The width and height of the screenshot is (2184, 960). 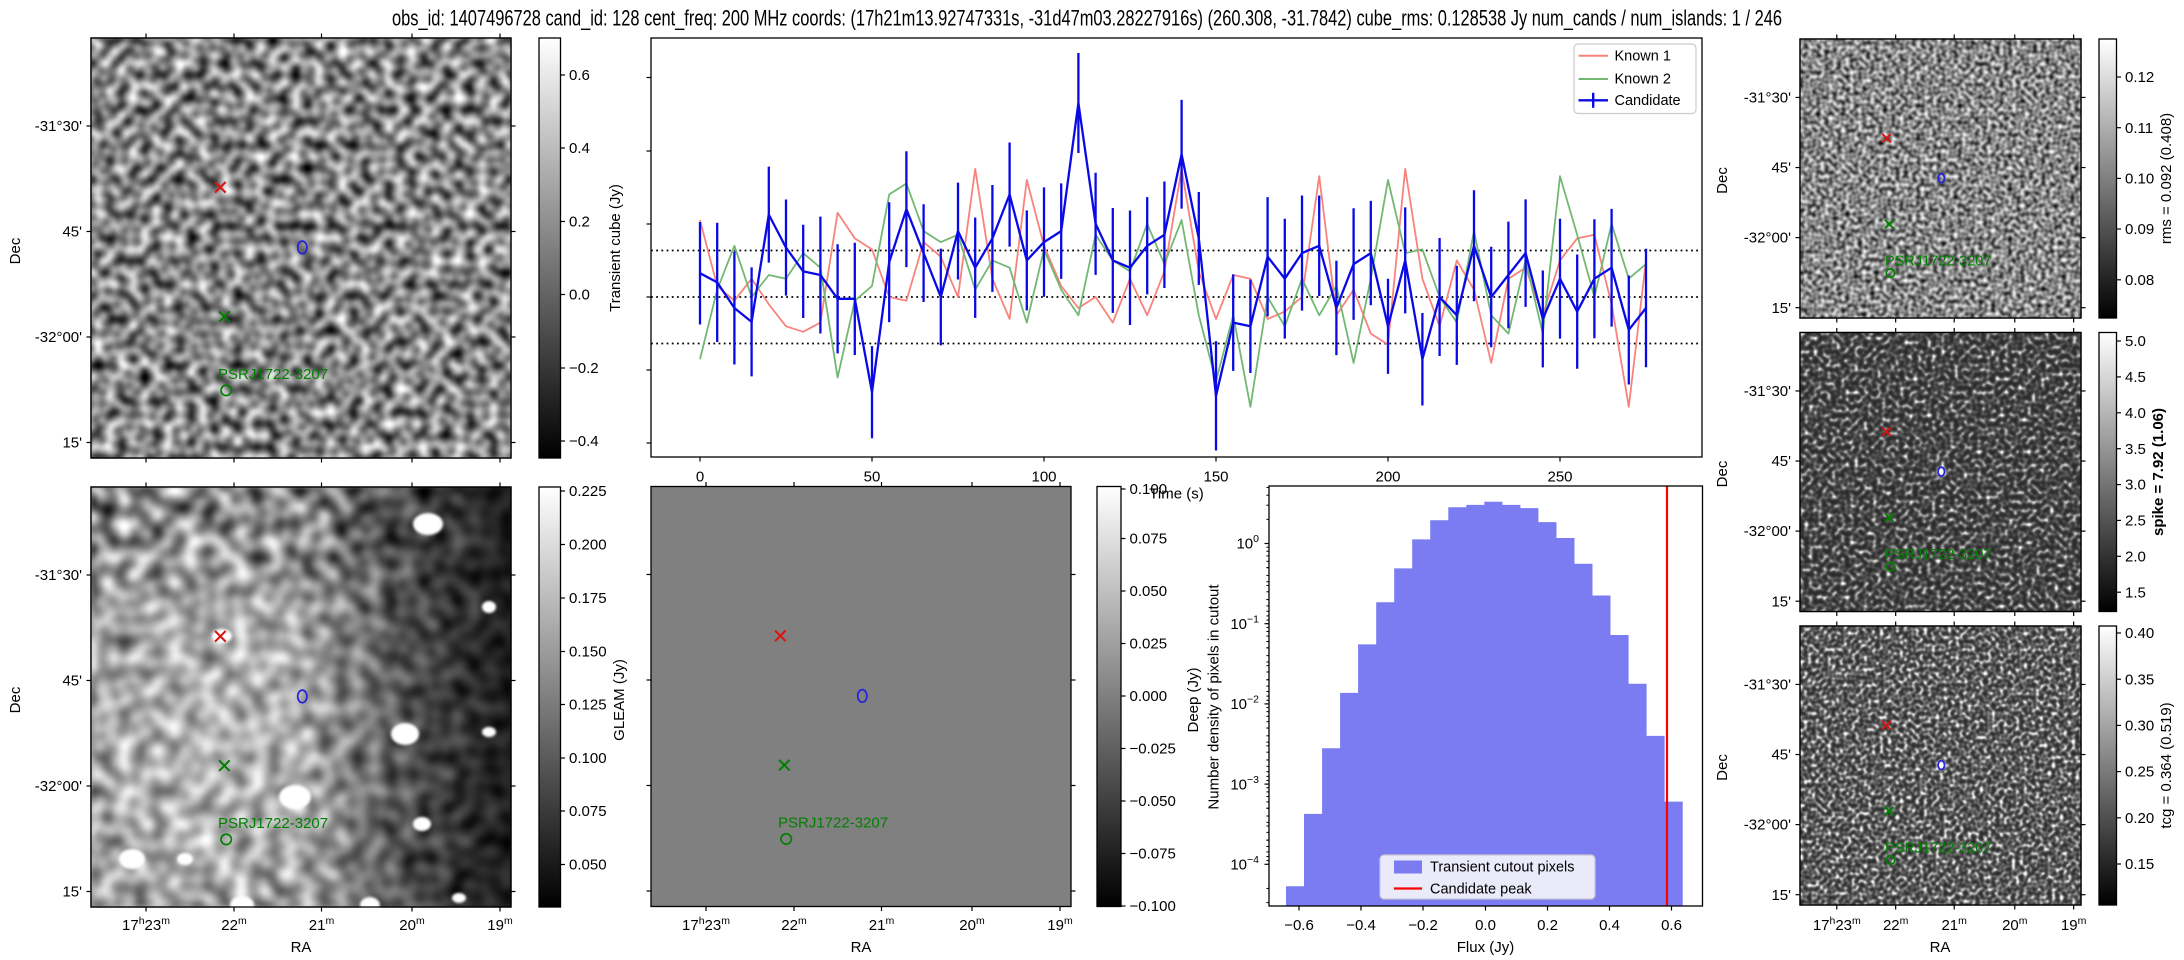 I want to click on svg-text: 0.25, so click(x=2139, y=772).